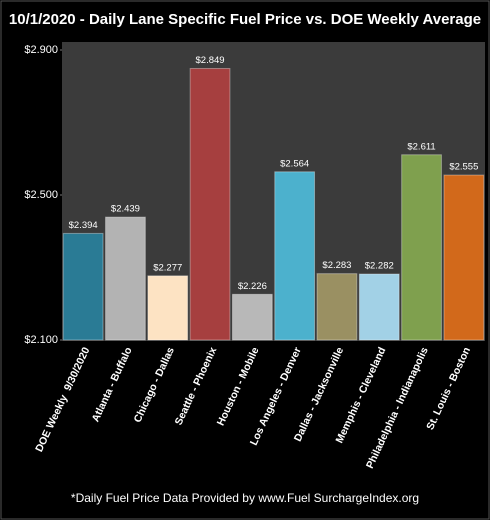  I want to click on value-label: $2.282, so click(379, 266).